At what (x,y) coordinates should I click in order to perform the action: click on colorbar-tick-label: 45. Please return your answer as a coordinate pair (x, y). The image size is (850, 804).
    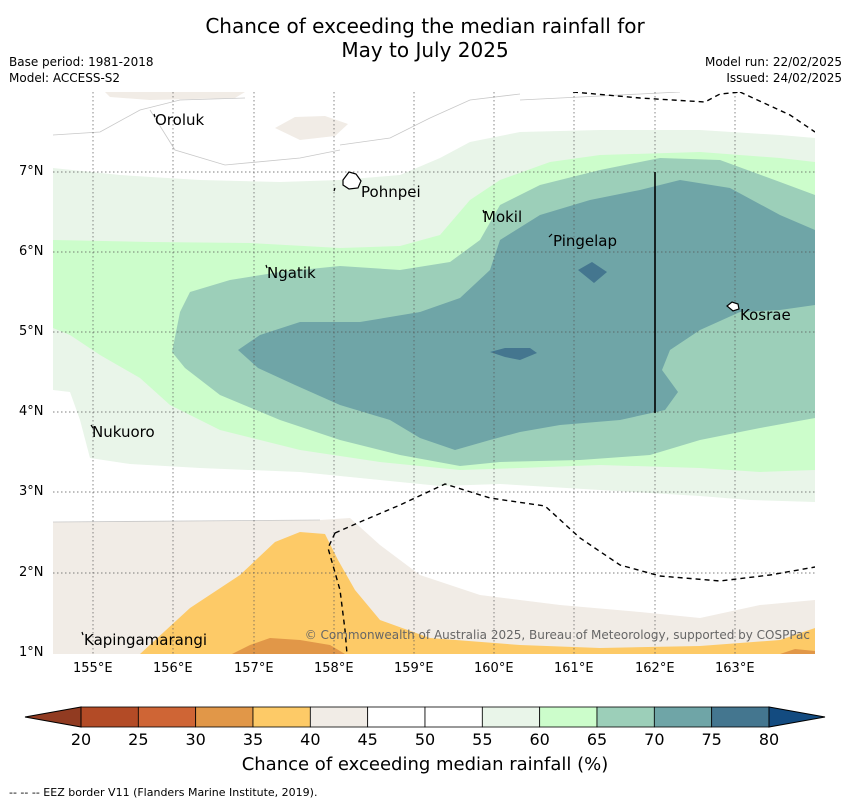
    Looking at the image, I should click on (367, 739).